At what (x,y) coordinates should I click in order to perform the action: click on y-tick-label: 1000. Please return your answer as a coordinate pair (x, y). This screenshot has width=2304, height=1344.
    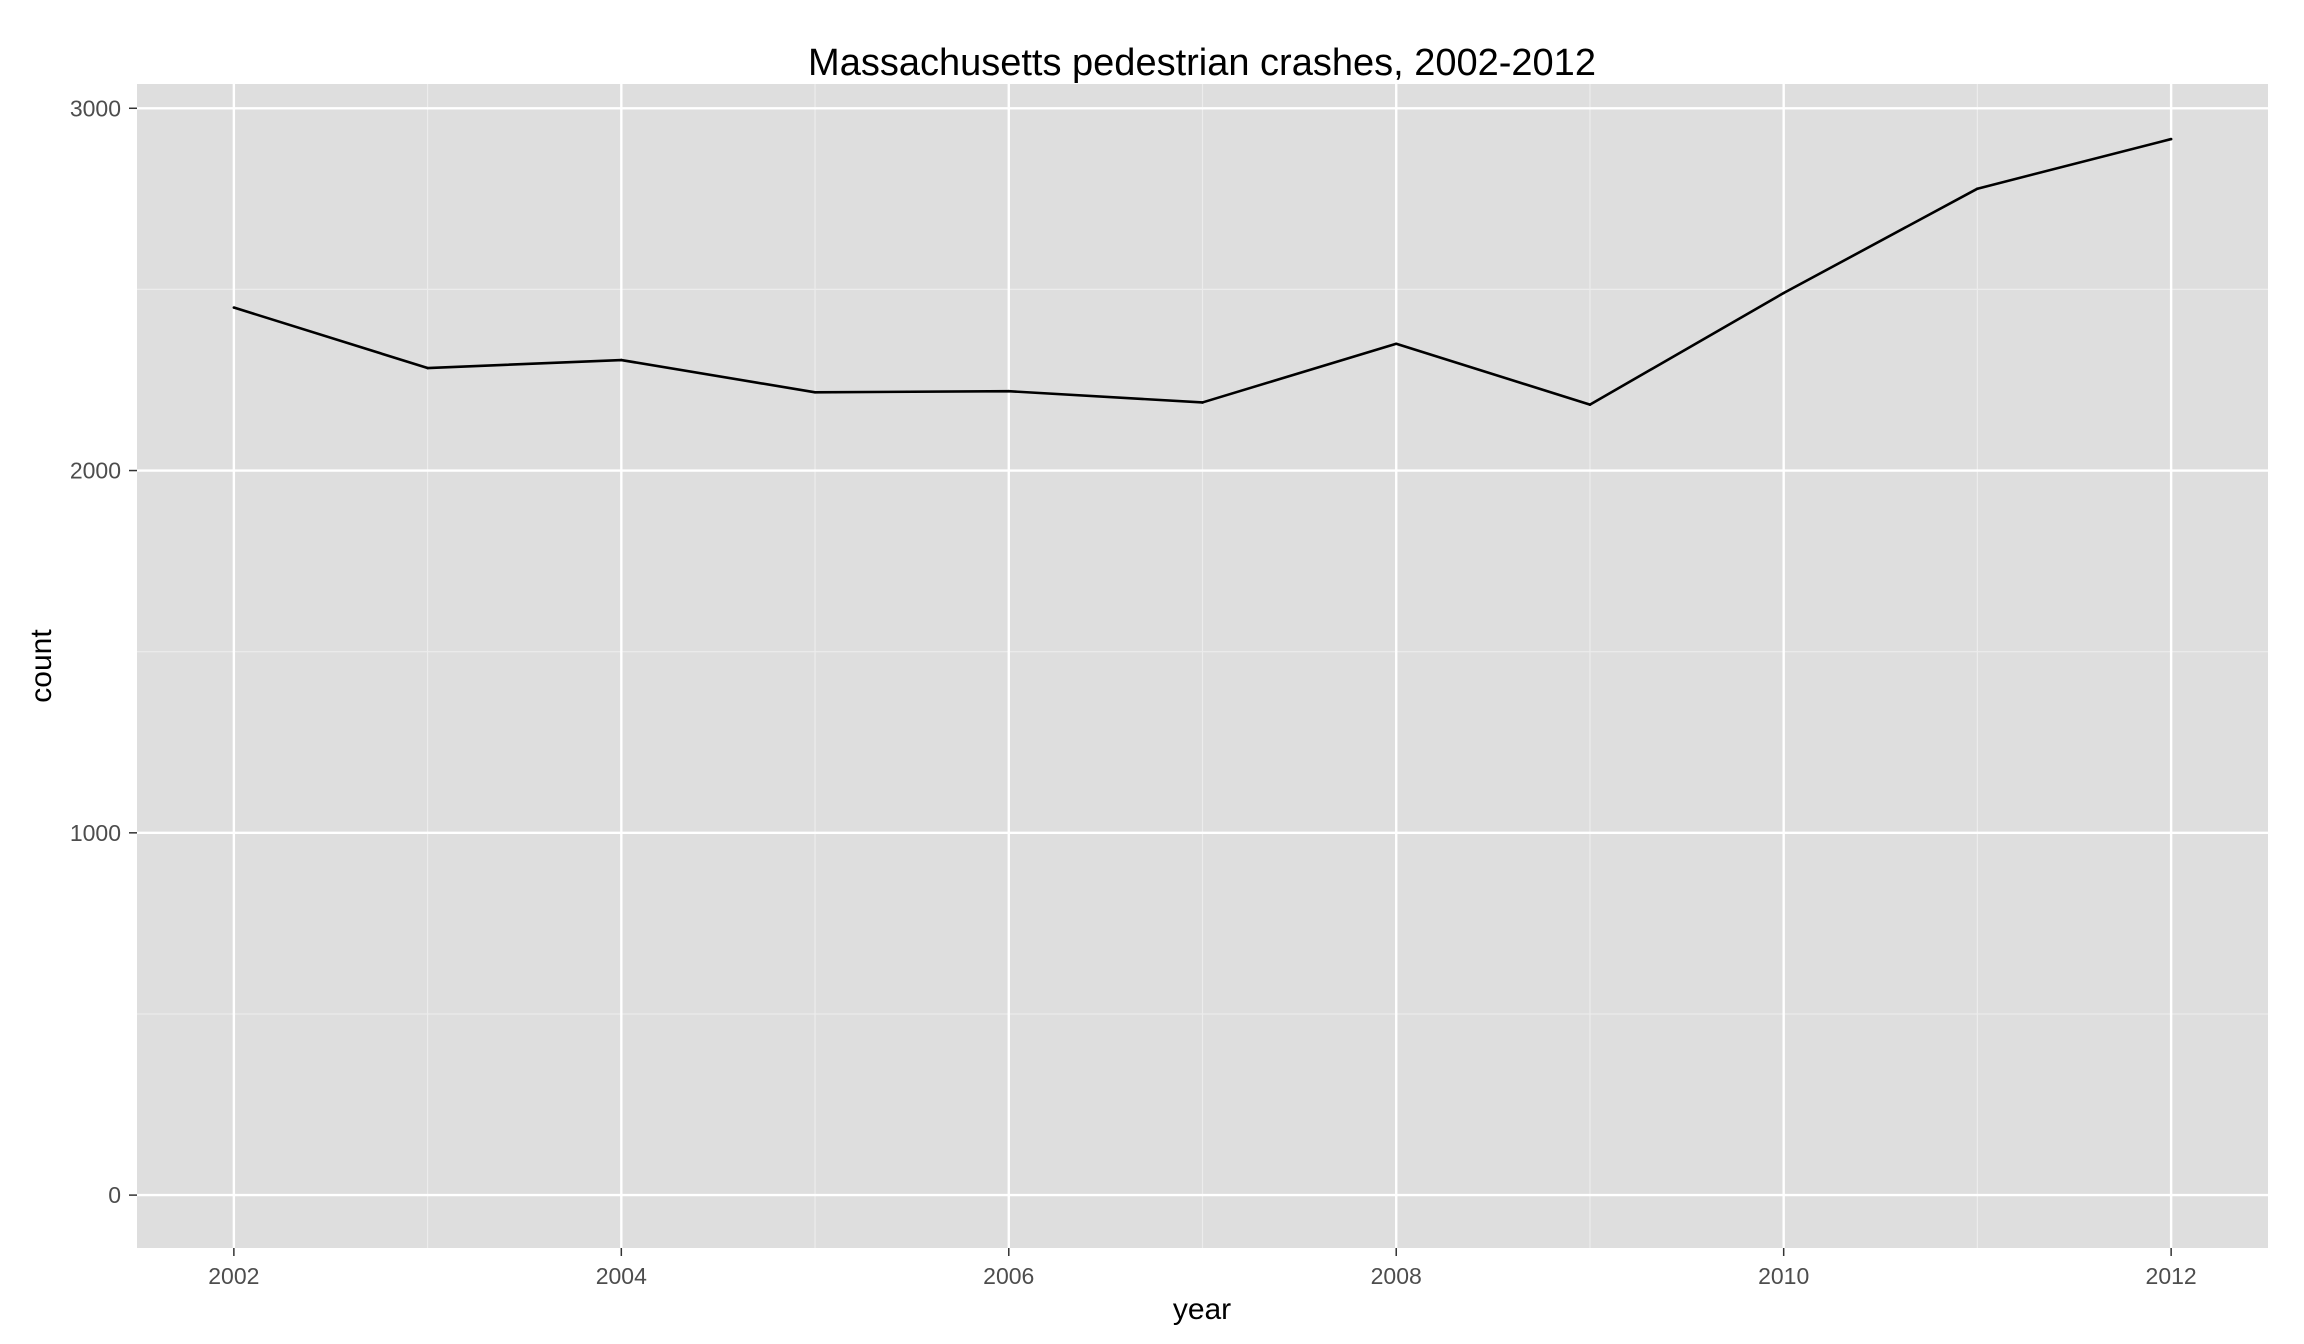
    Looking at the image, I should click on (95, 833).